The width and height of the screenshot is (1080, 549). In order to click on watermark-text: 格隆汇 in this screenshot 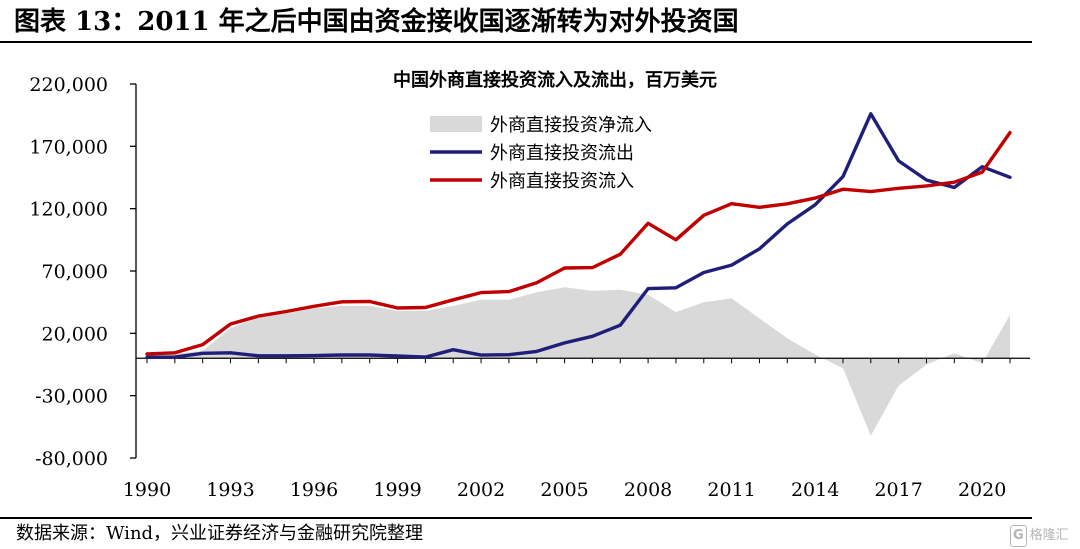, I will do `click(1049, 535)`.